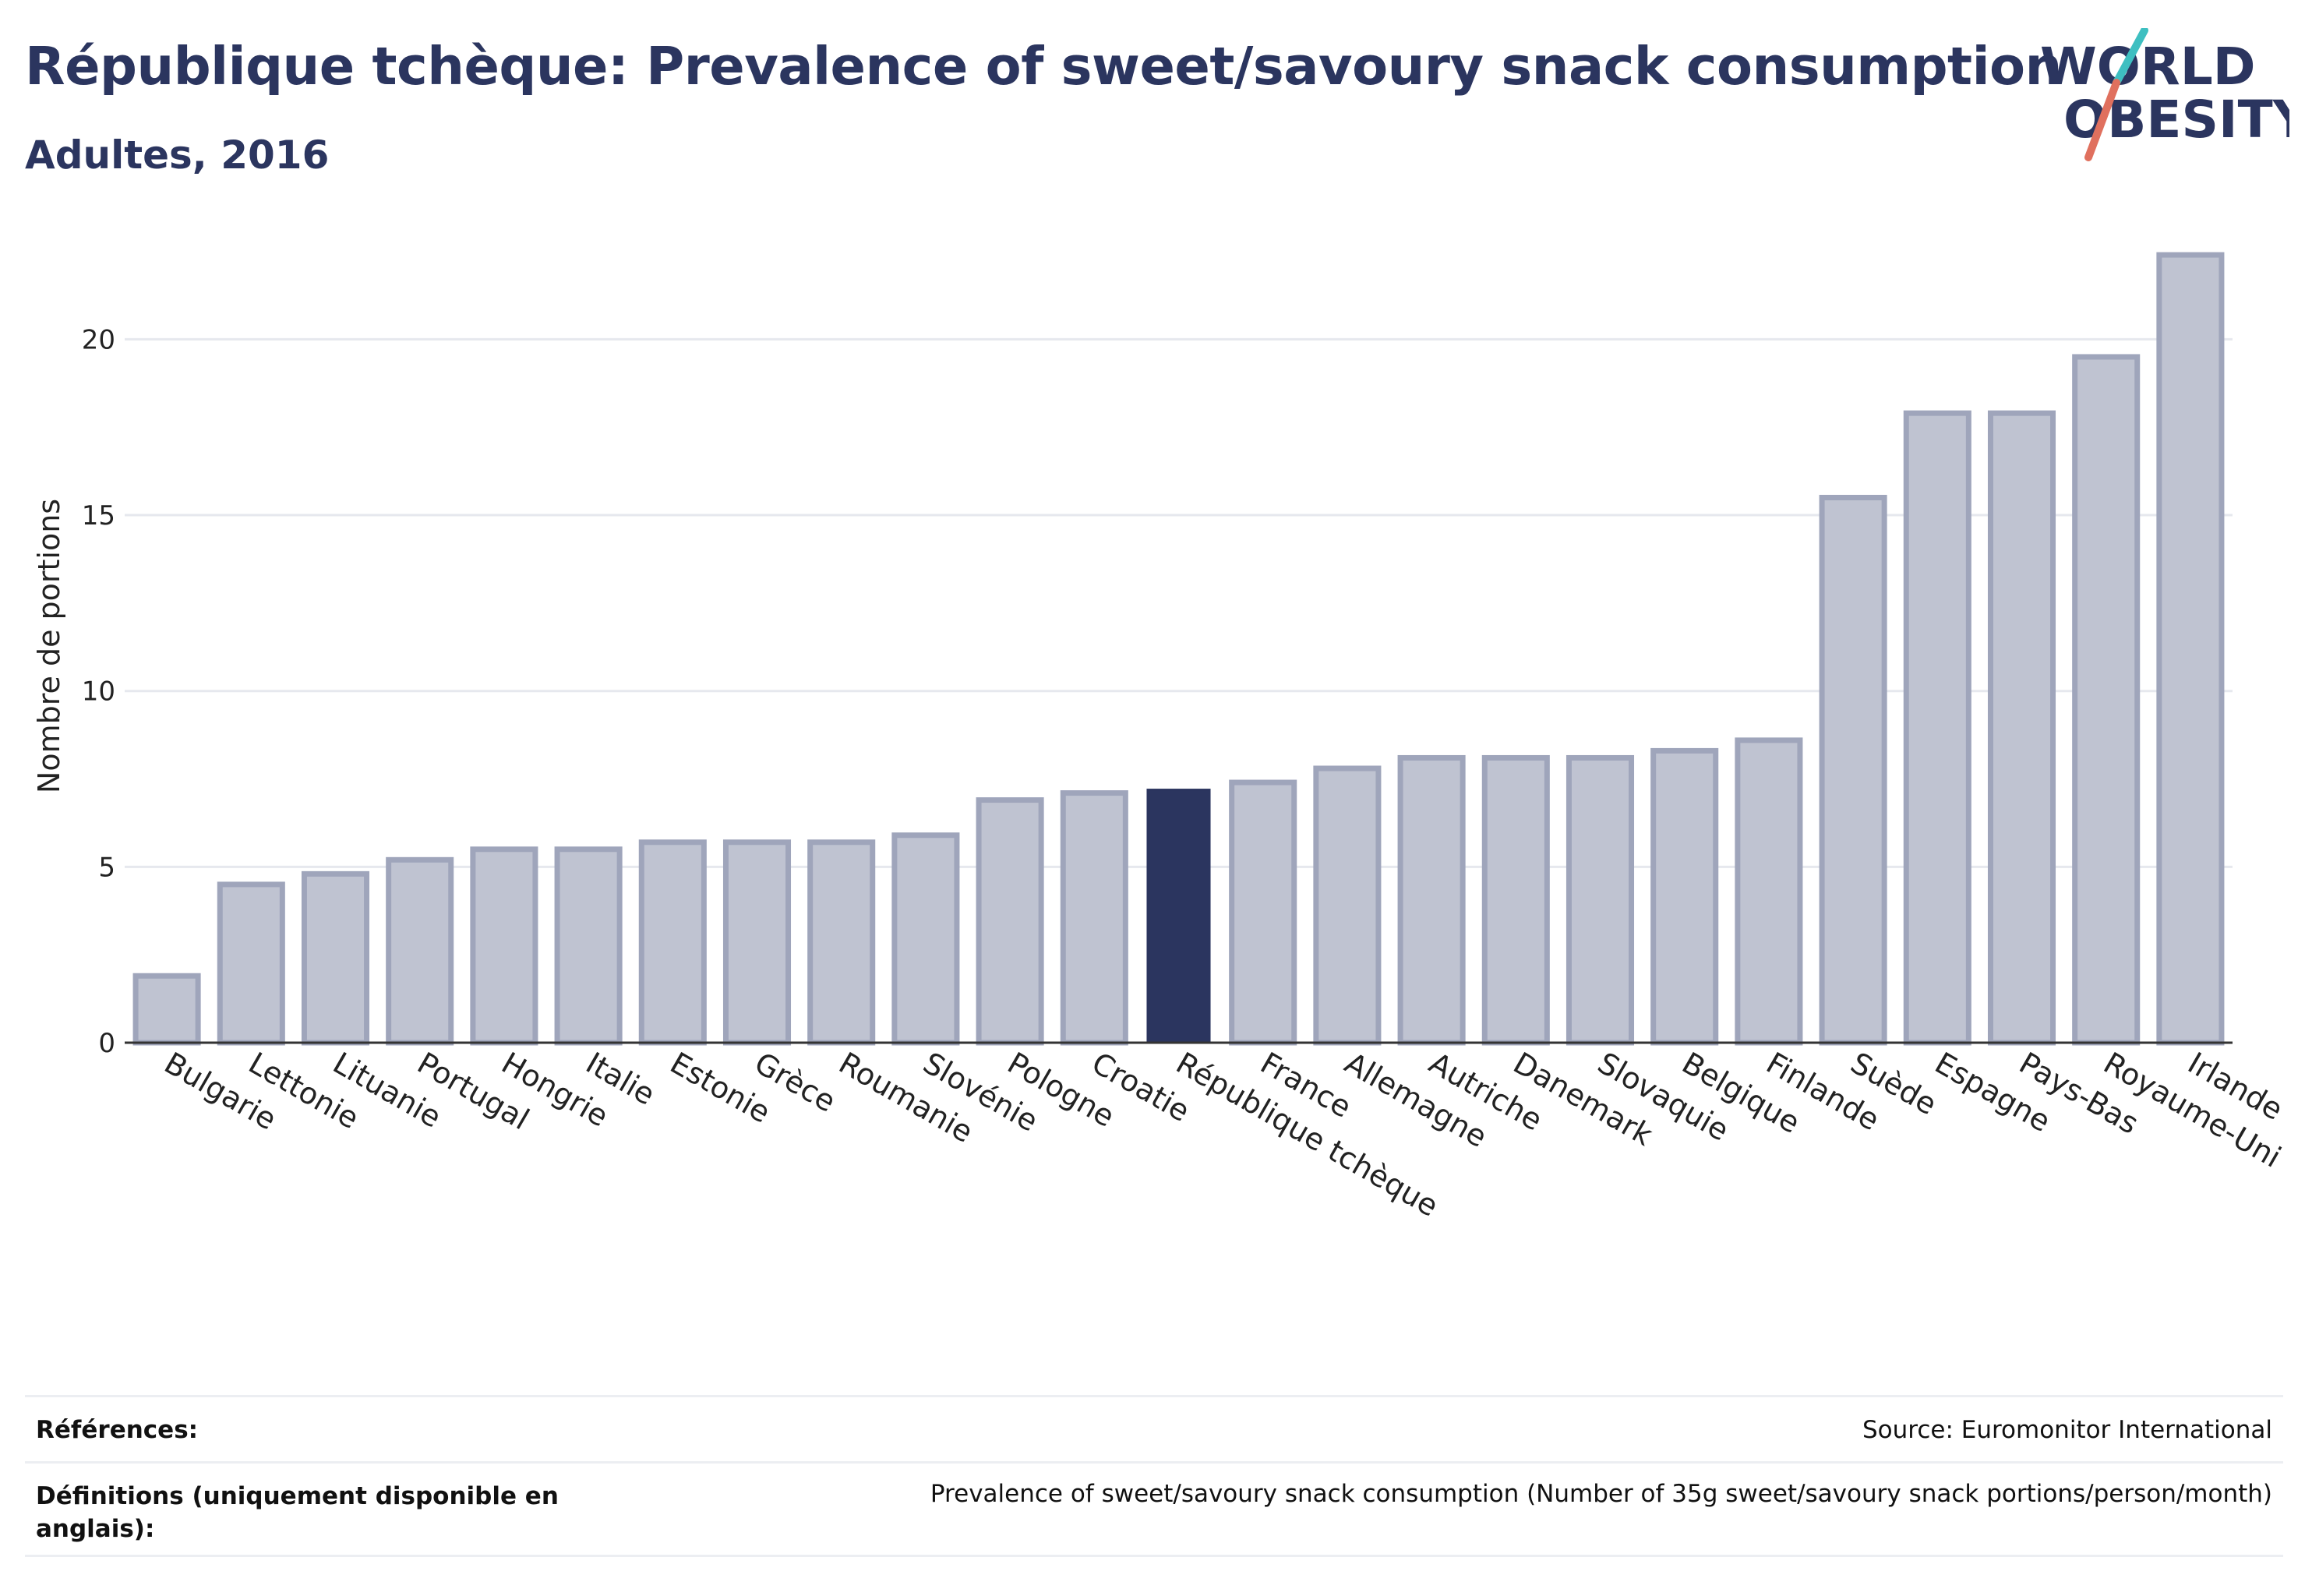  What do you see at coordinates (1094, 918) in the screenshot?
I see `bar-croatie` at bounding box center [1094, 918].